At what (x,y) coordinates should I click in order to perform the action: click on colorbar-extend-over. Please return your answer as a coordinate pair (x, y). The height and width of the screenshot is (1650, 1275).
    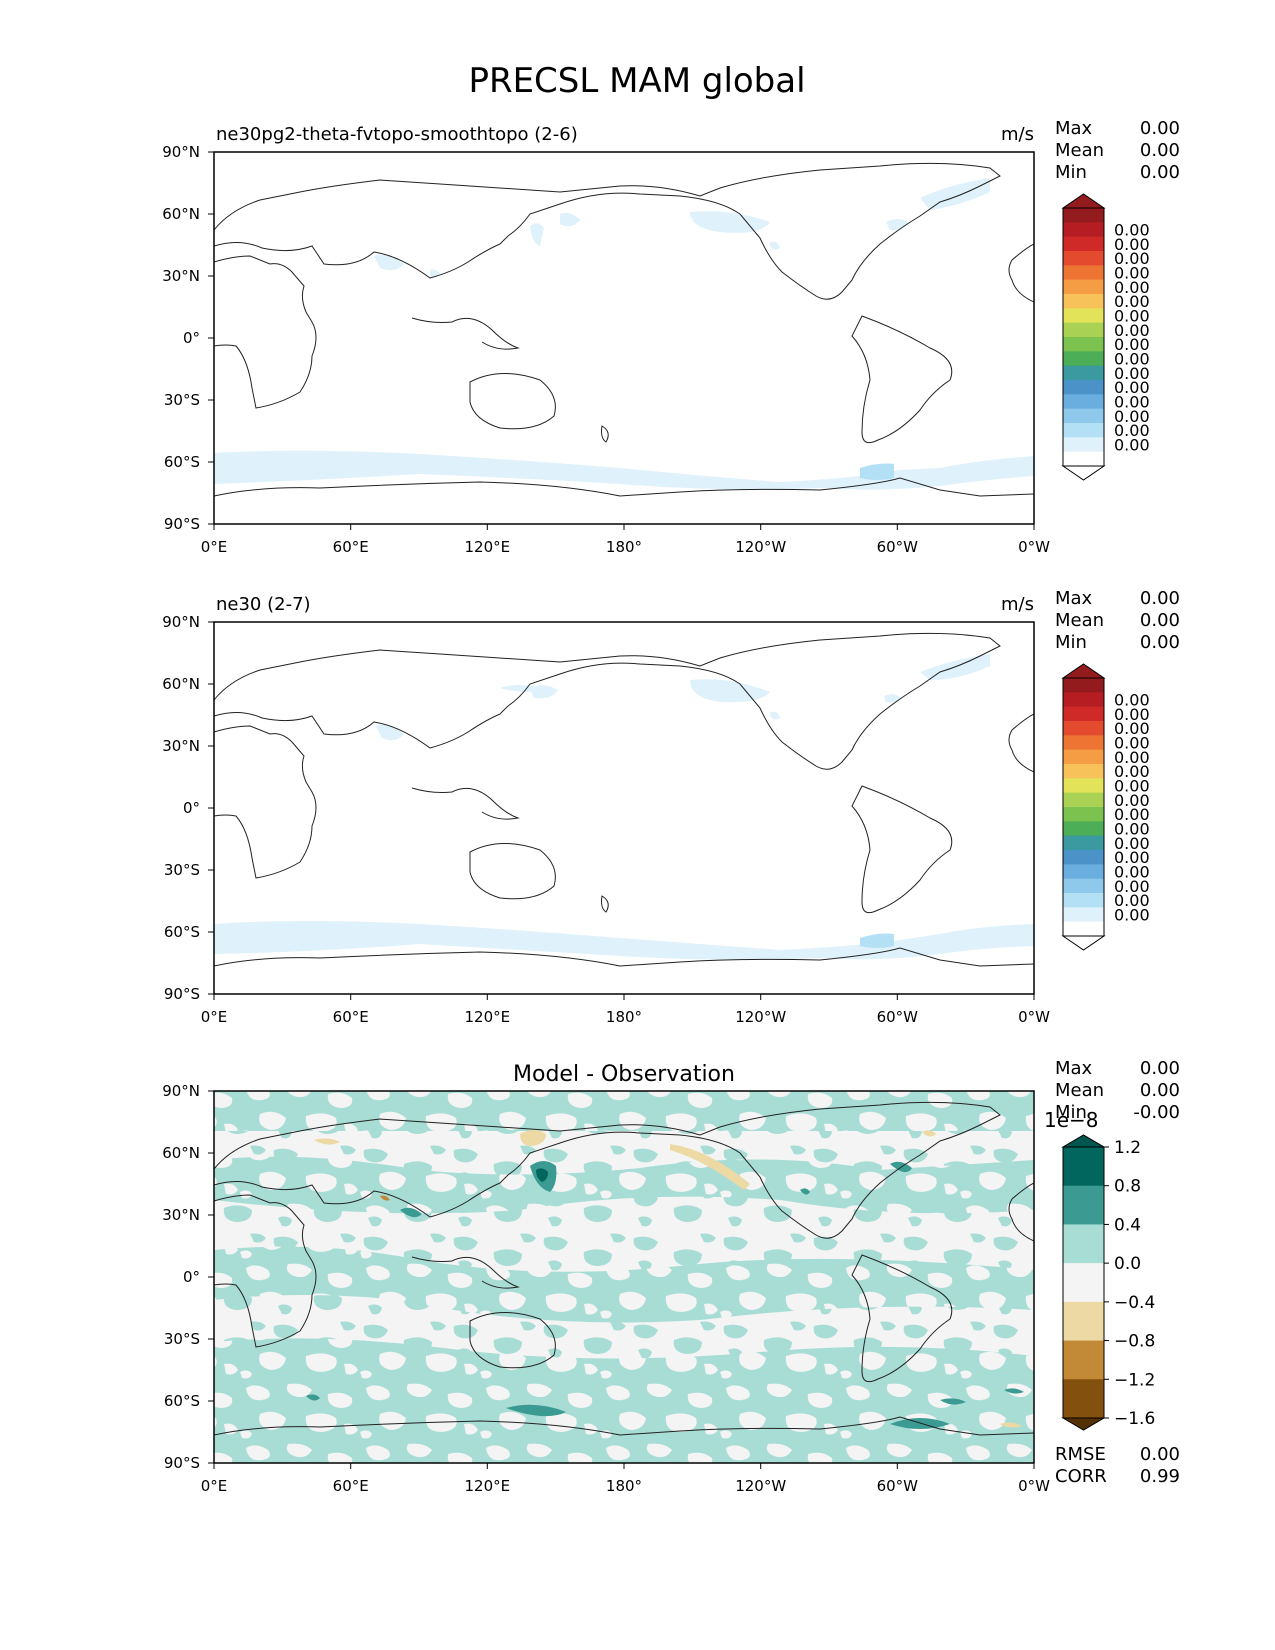
    Looking at the image, I should click on (1083, 201).